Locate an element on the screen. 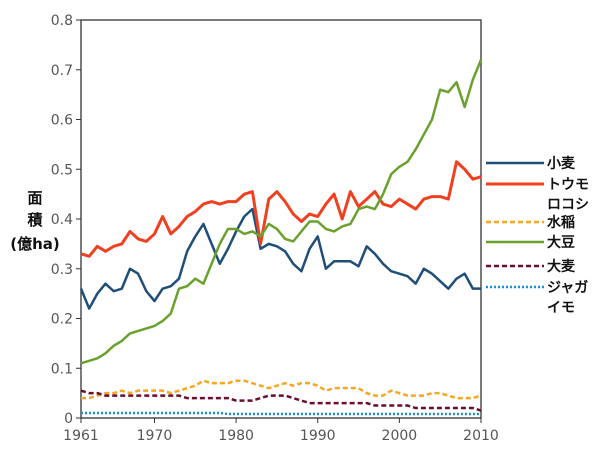  y-tick-label: 0.6 is located at coordinates (62, 121).